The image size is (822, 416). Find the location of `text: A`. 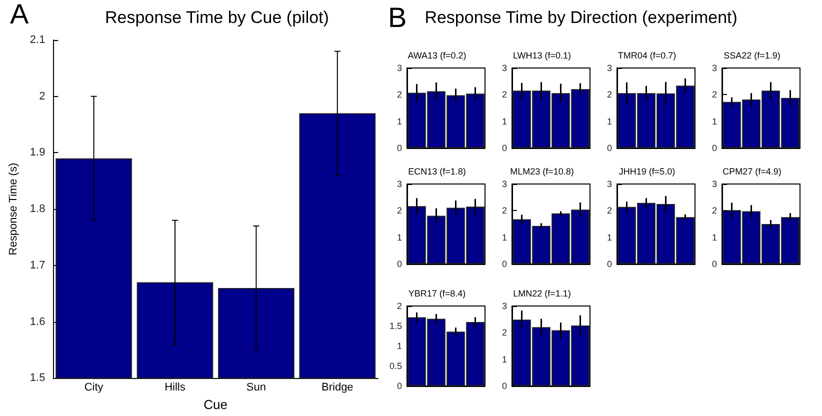

text: A is located at coordinates (19, 15).